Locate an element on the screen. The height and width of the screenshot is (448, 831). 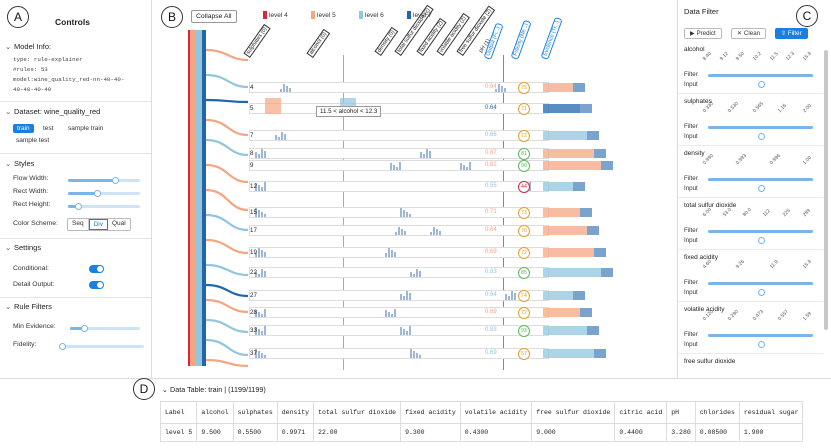
column-header: Label is located at coordinates (178, 412).